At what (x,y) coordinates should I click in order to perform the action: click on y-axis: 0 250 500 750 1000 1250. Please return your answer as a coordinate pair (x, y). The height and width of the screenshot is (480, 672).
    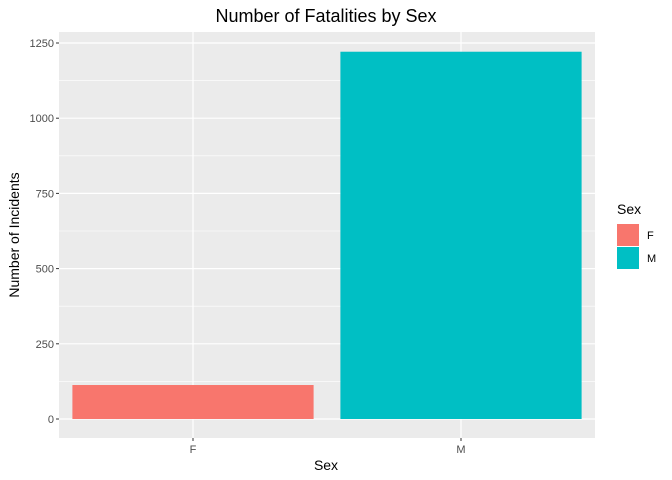
    Looking at the image, I should click on (44, 232).